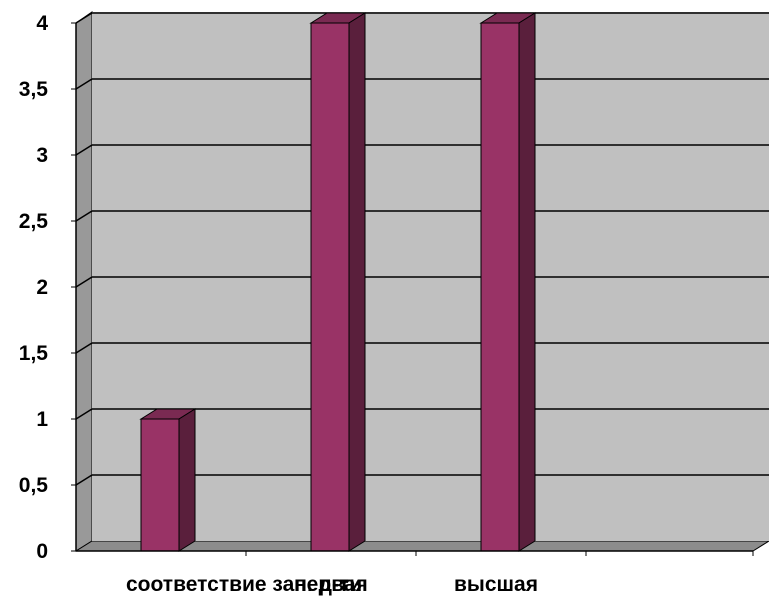 Image resolution: width=769 pixels, height=600 pixels. What do you see at coordinates (34, 353) in the screenshot?
I see `y-tick-label: 1,5` at bounding box center [34, 353].